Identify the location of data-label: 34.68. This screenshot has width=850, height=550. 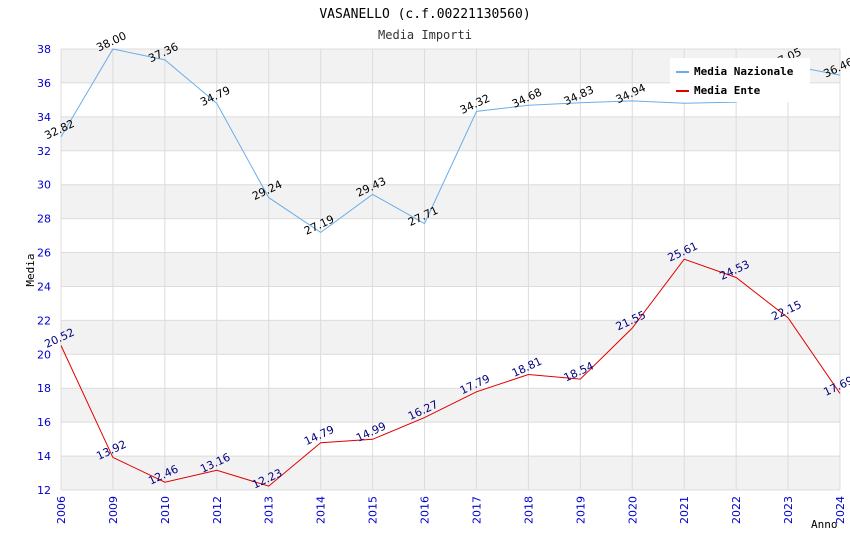
(527, 98).